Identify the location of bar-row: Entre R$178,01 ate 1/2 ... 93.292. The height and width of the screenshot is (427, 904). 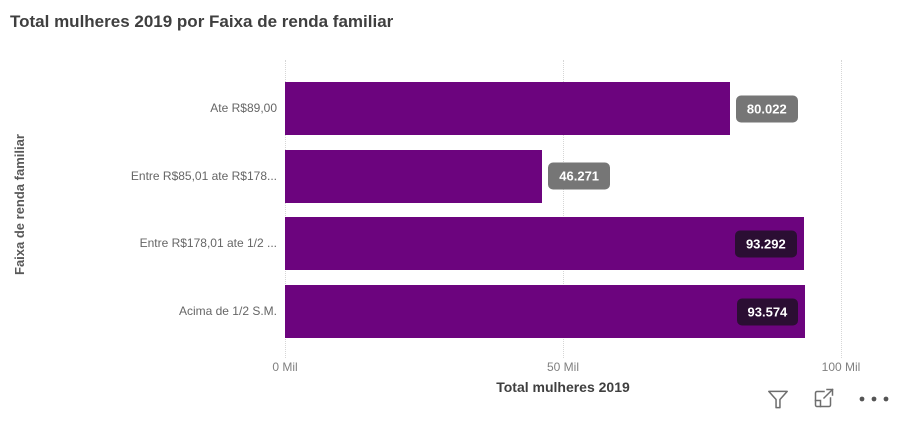
(490, 244).